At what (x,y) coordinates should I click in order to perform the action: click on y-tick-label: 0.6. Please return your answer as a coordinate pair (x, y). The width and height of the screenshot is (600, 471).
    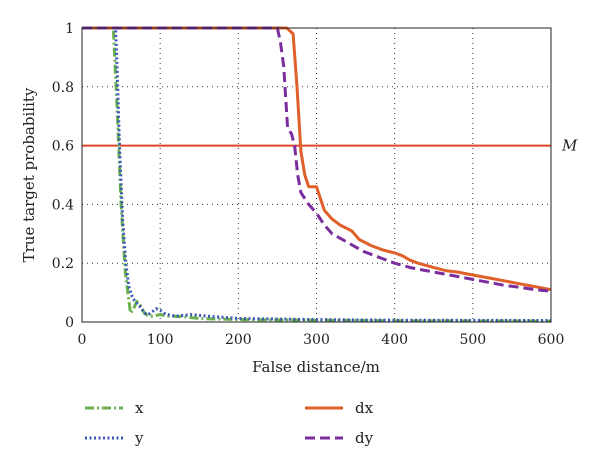
    Looking at the image, I should click on (63, 147).